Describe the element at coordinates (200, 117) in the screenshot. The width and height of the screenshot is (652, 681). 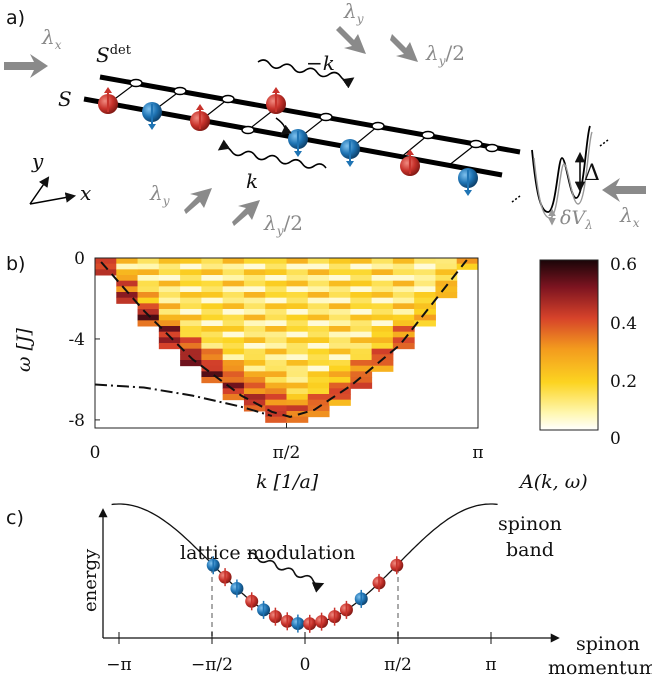
I see `spin-up` at that location.